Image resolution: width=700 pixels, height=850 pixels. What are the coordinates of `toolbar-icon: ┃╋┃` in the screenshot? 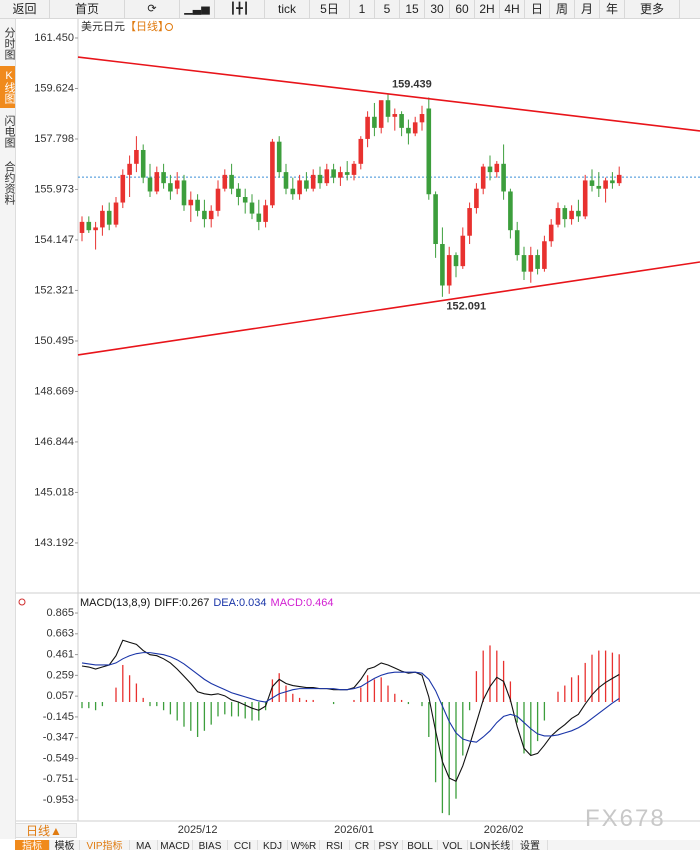 It's located at (240, 9).